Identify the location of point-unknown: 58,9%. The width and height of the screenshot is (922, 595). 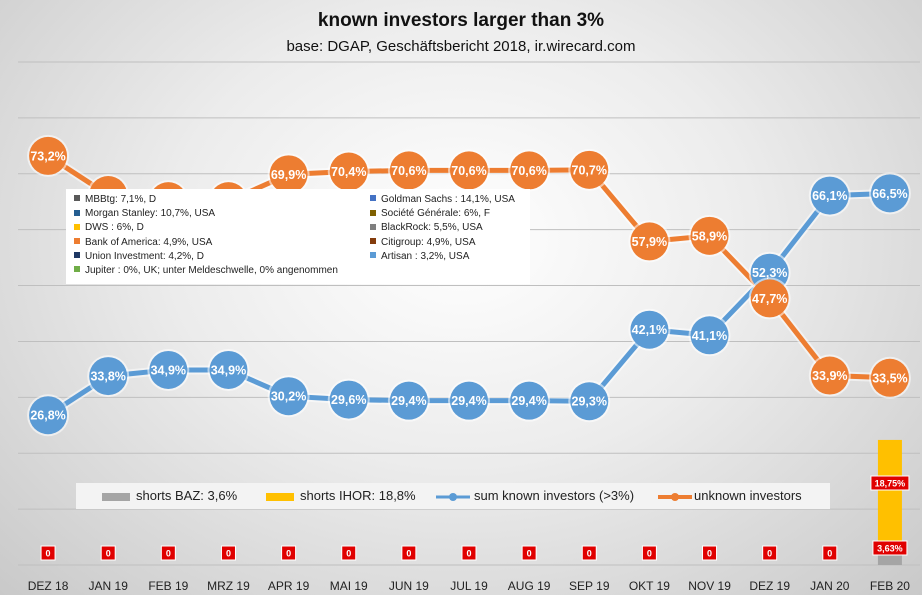
(709, 235).